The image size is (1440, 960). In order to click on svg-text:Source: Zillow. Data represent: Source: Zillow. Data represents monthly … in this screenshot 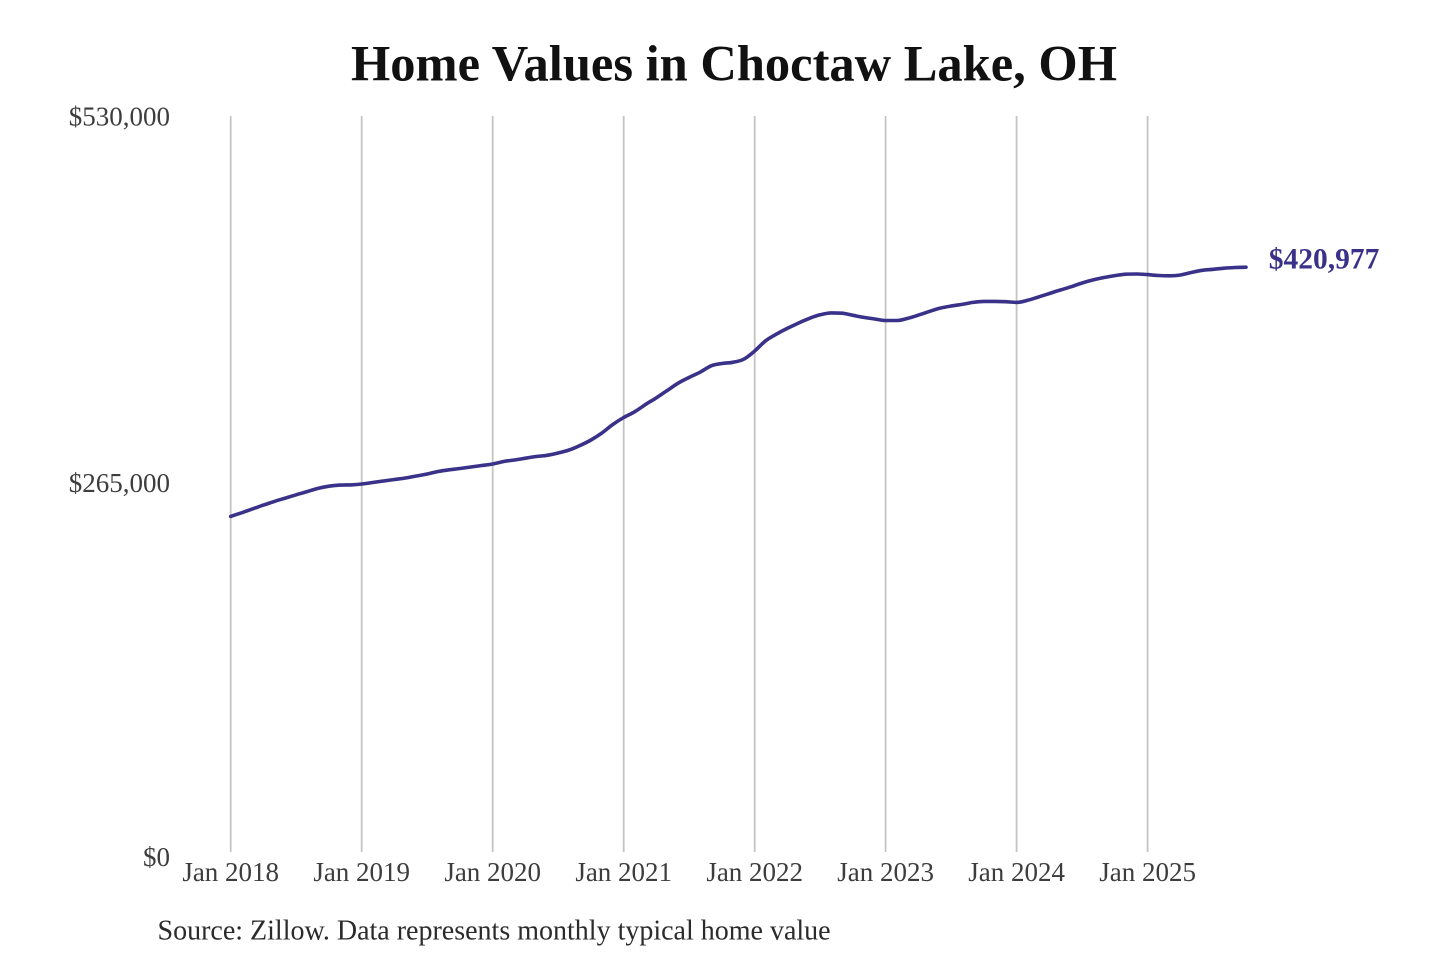, I will do `click(494, 931)`.